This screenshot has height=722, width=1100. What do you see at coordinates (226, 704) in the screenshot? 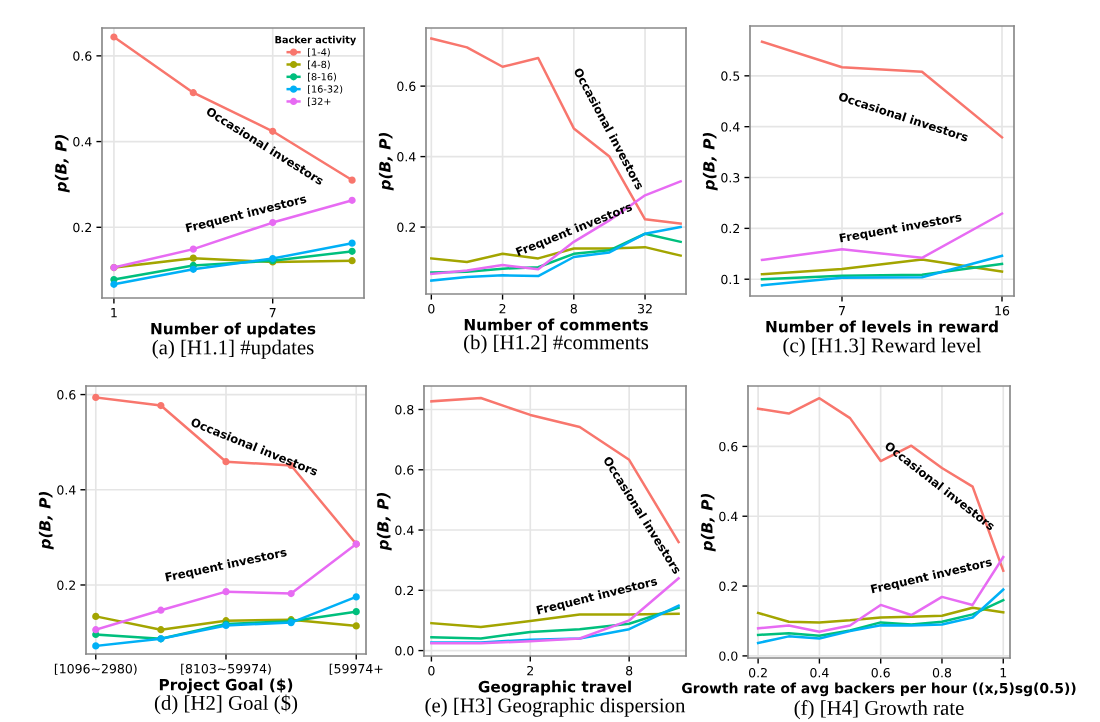
I see `text: (d) [H2] Goal ($)` at bounding box center [226, 704].